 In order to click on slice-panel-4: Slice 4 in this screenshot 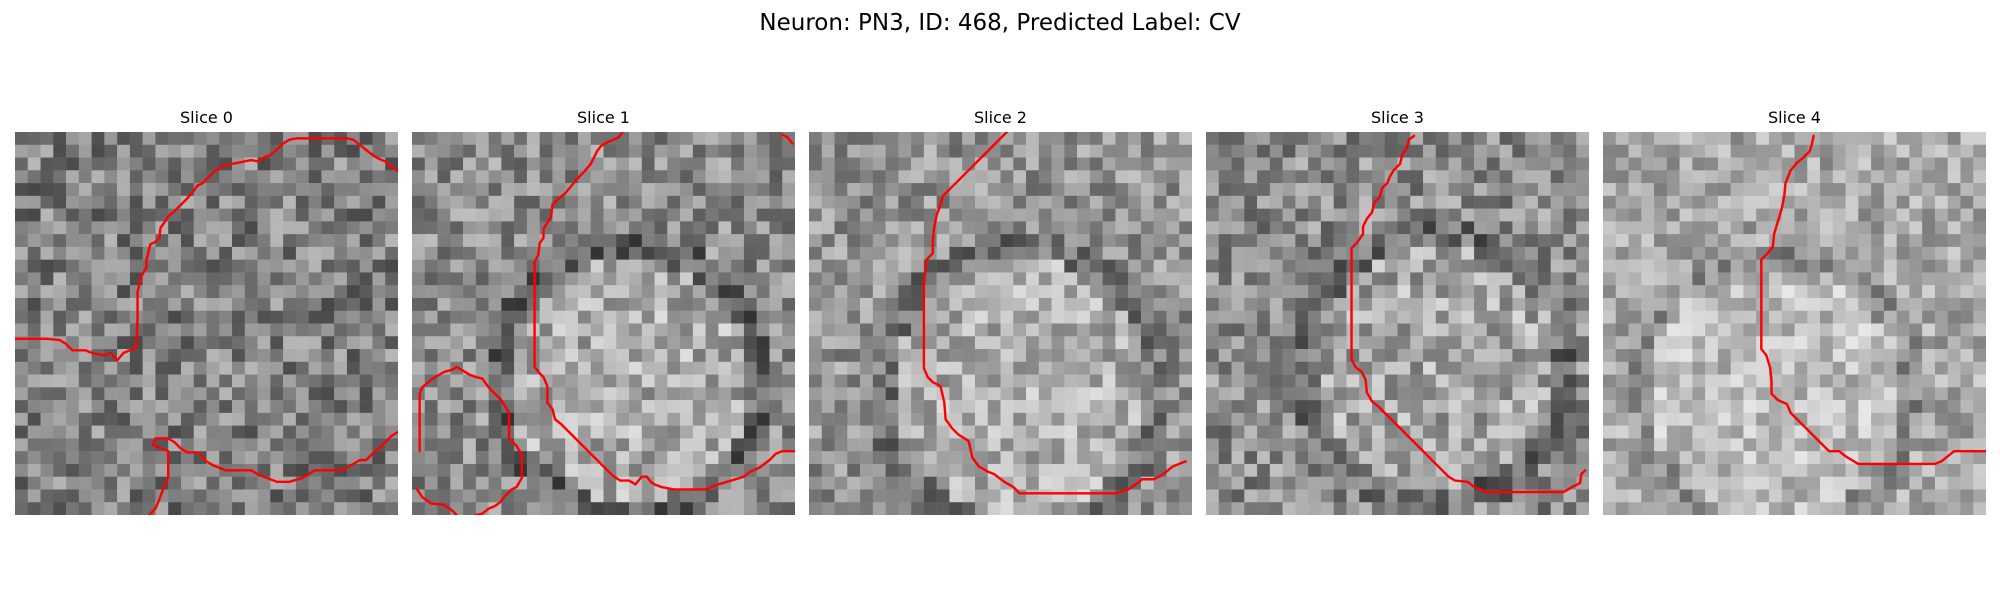, I will do `click(1794, 311)`.